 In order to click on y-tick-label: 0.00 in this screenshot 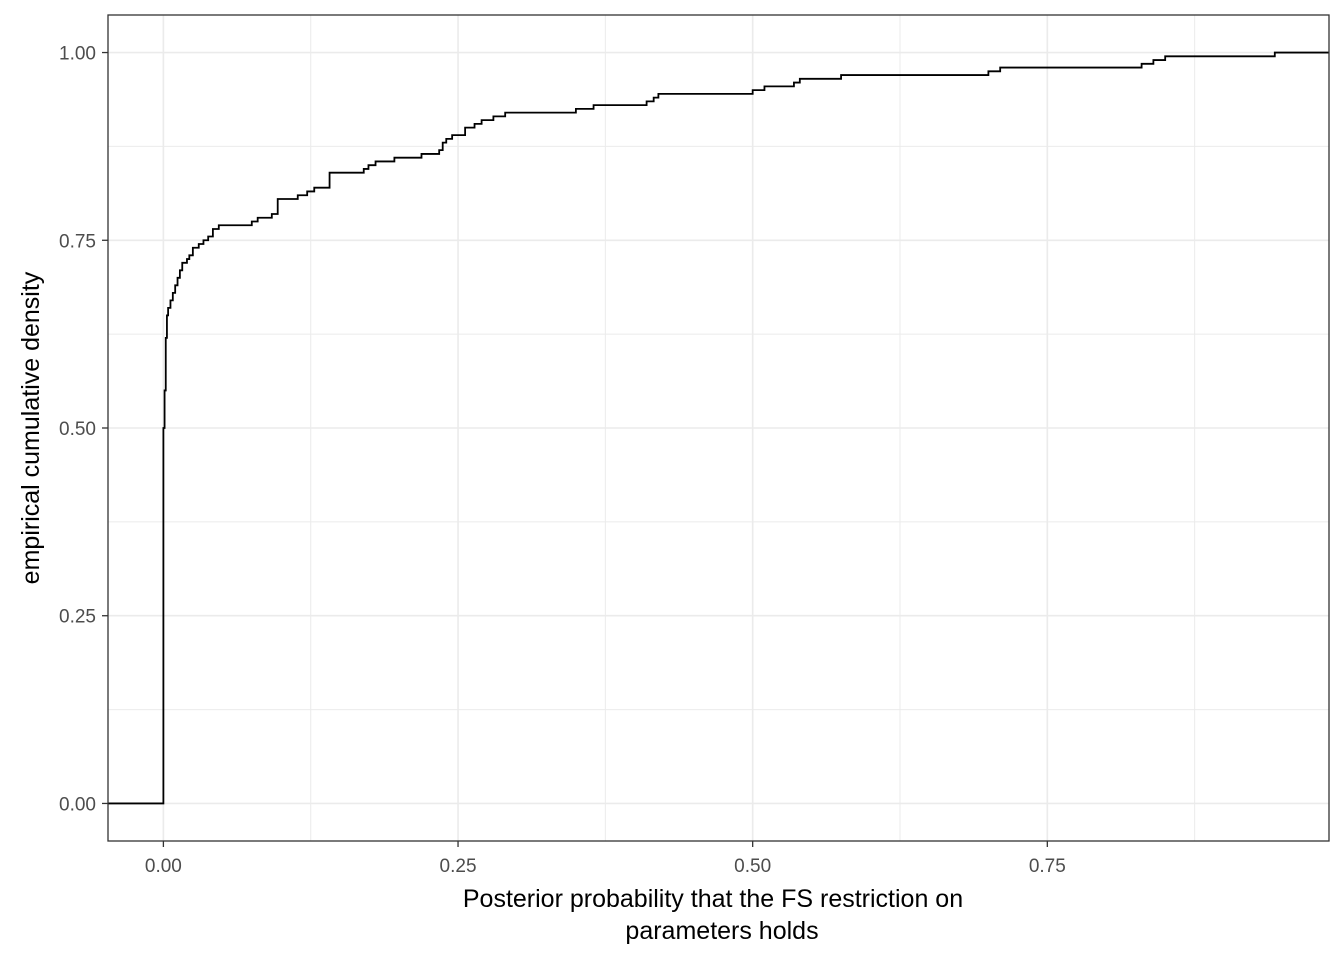, I will do `click(77, 804)`.